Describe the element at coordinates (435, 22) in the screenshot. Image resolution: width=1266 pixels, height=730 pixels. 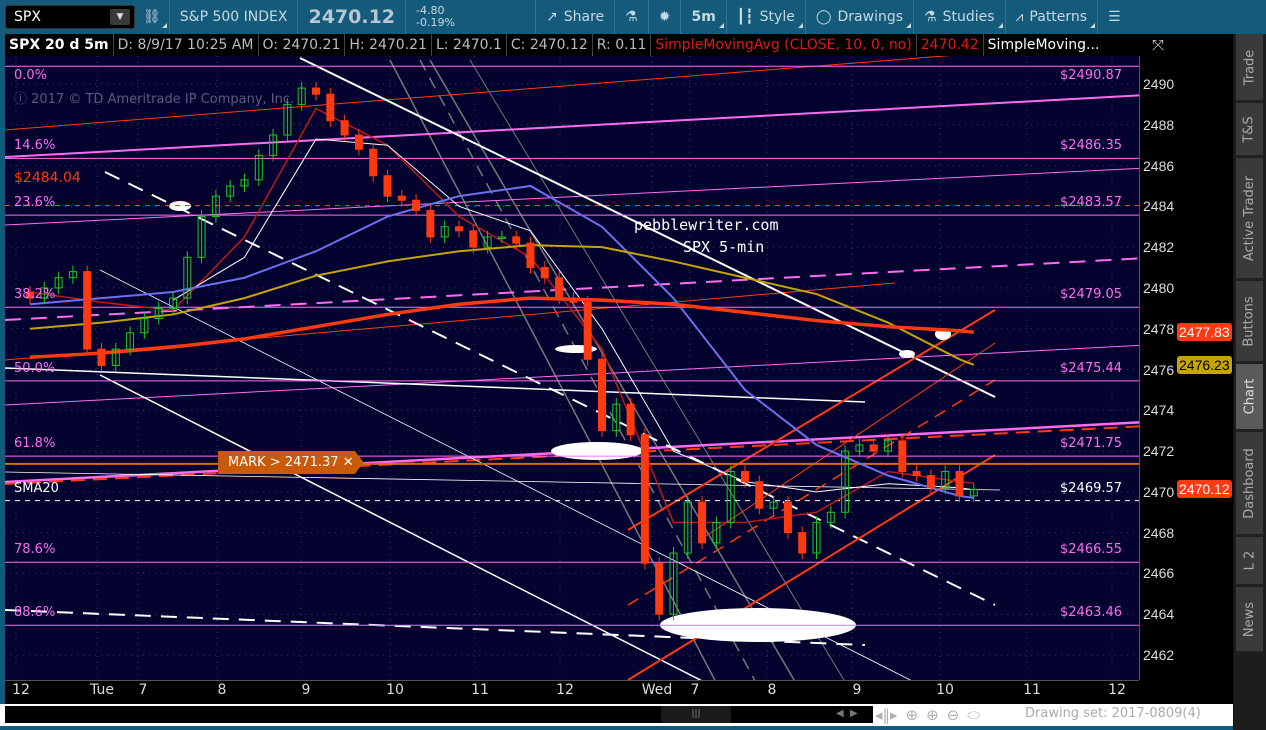
I see `change-percent: -0.19%` at that location.